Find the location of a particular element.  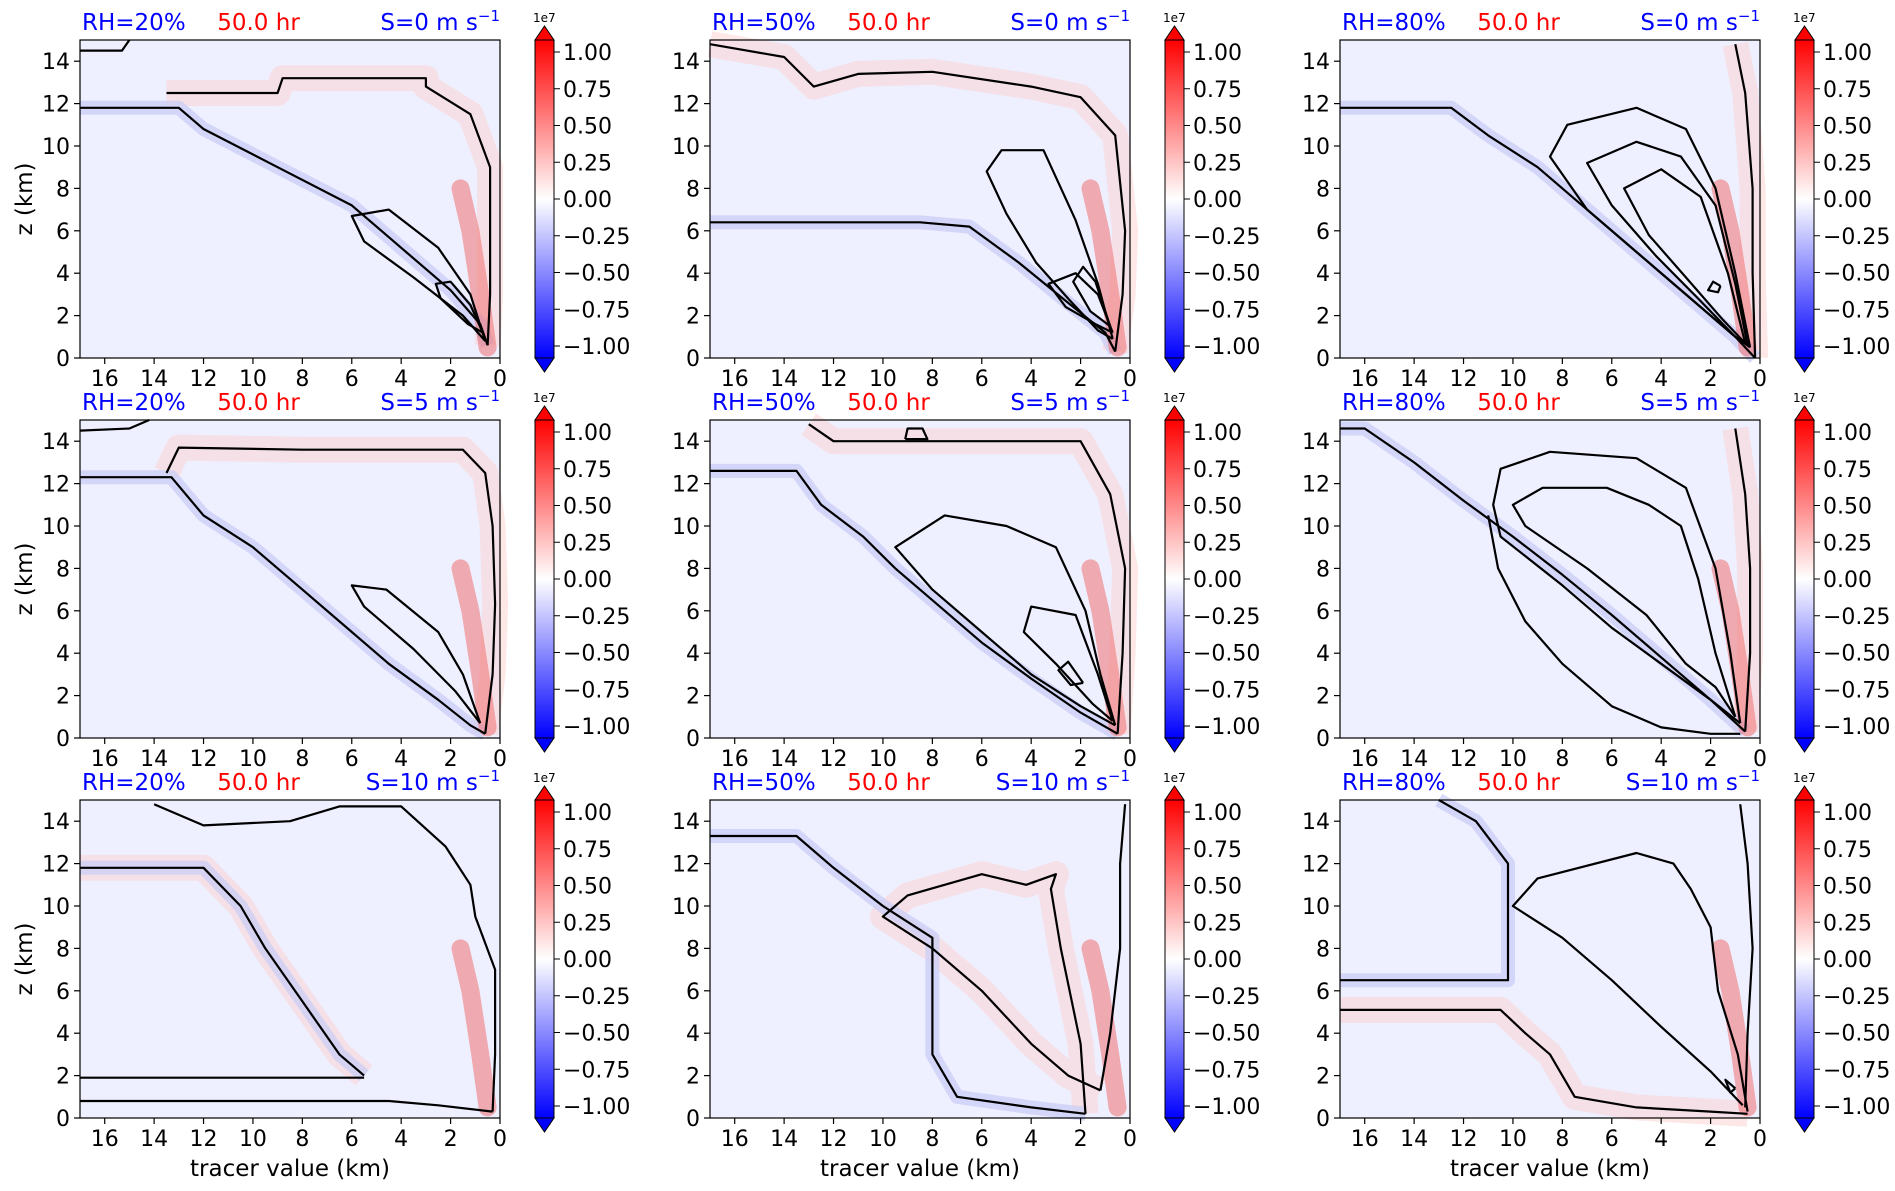

y-axis-label: z (km) is located at coordinates (25, 578).